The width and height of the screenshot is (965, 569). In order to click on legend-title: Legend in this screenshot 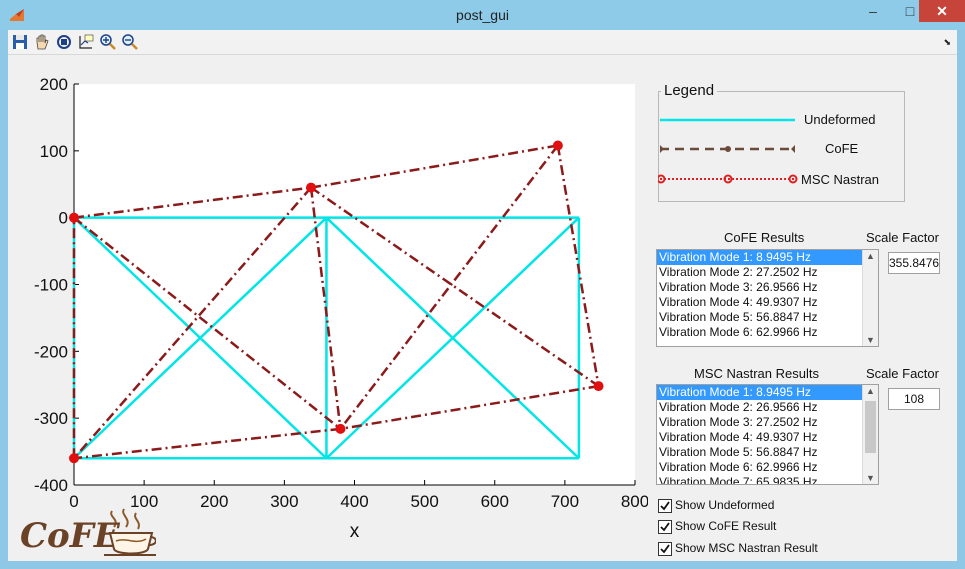, I will do `click(689, 90)`.